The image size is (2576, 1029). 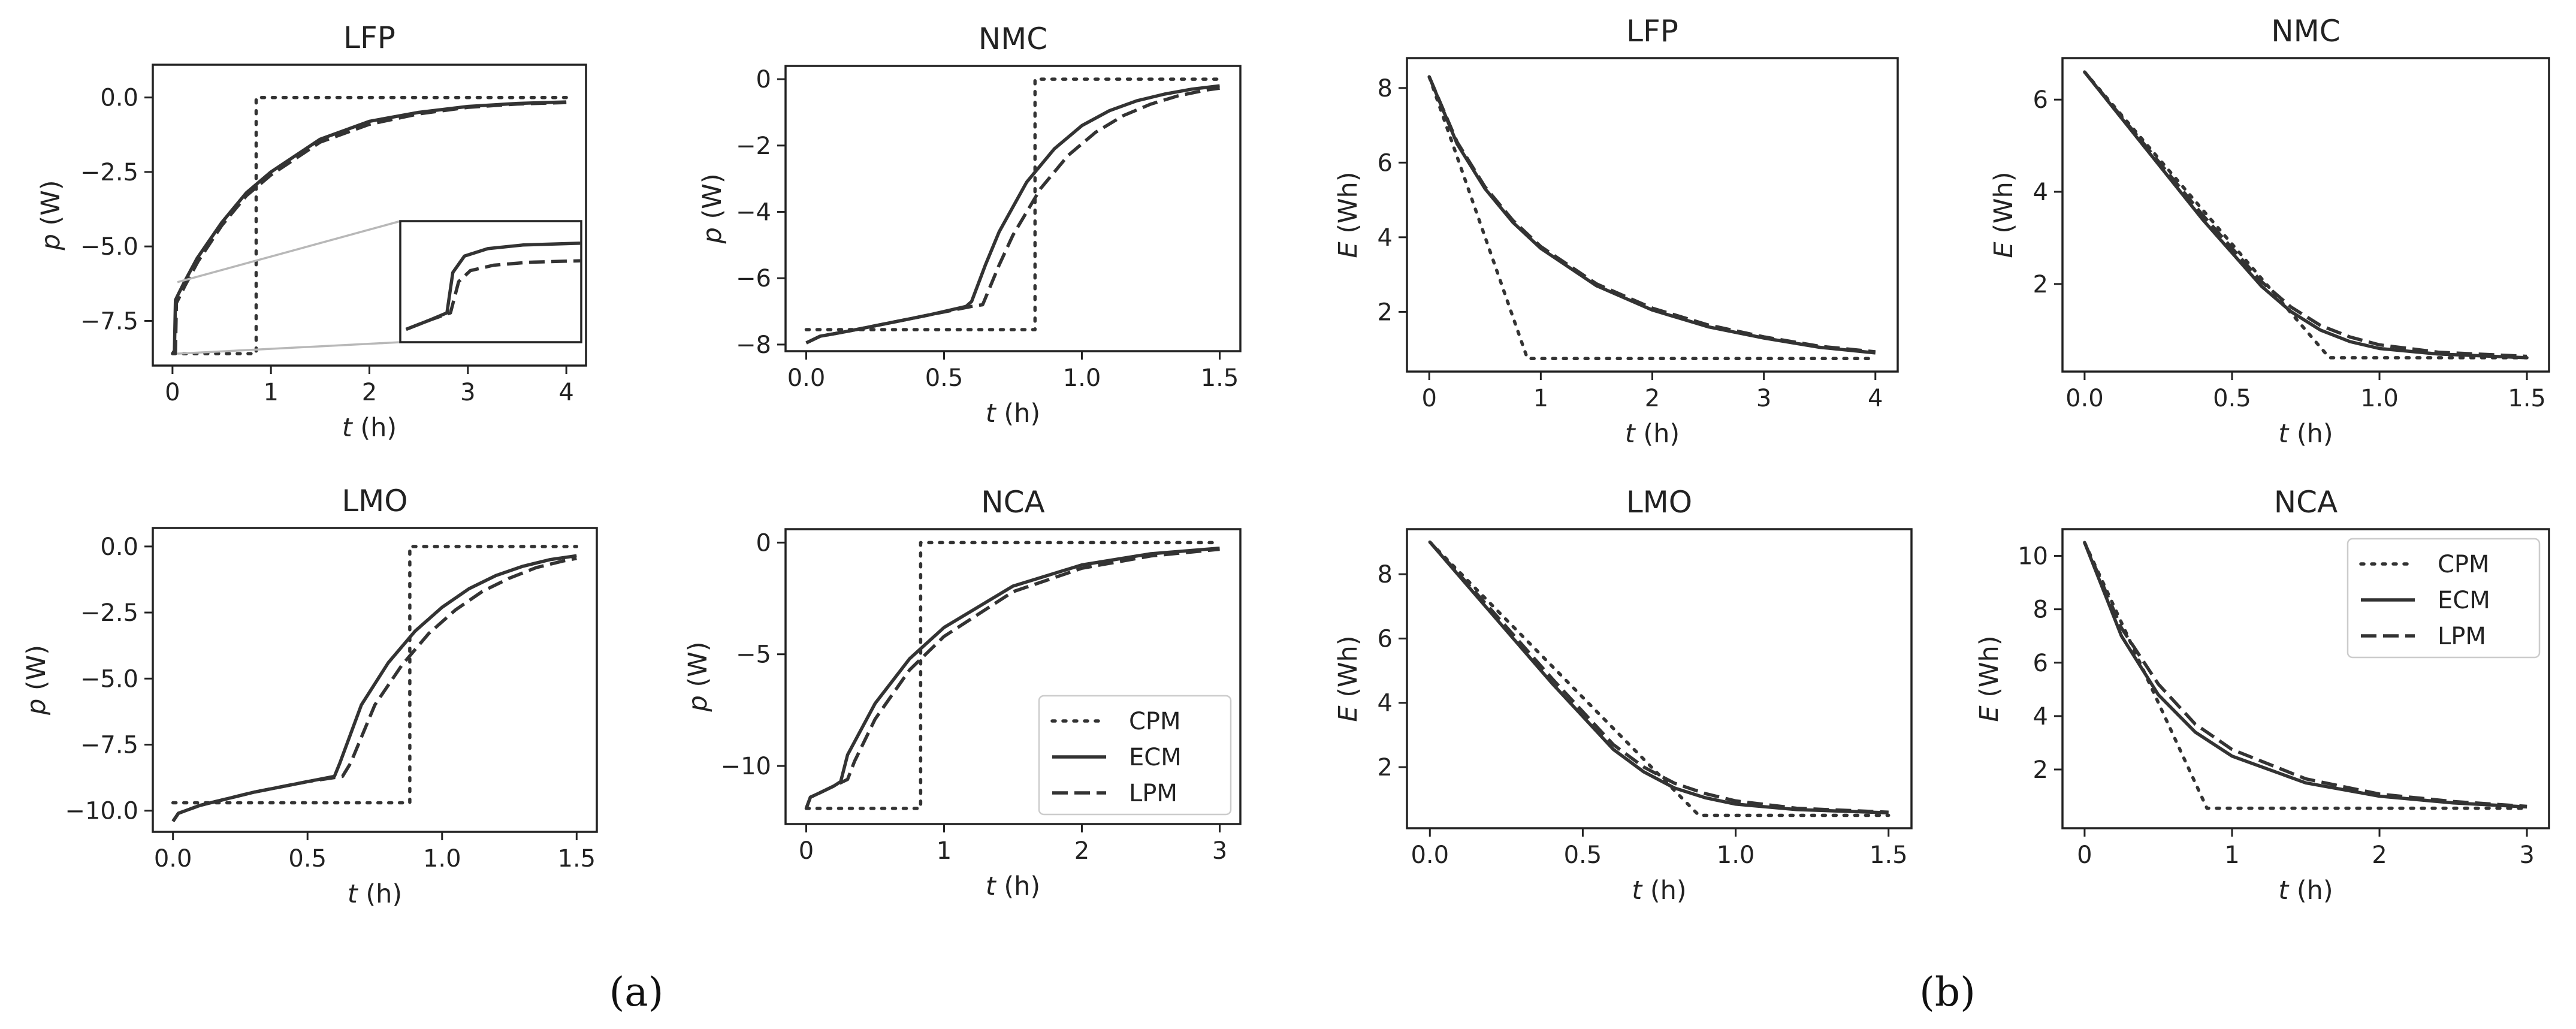 What do you see at coordinates (119, 547) in the screenshot?
I see `y-tick-label: 0.0` at bounding box center [119, 547].